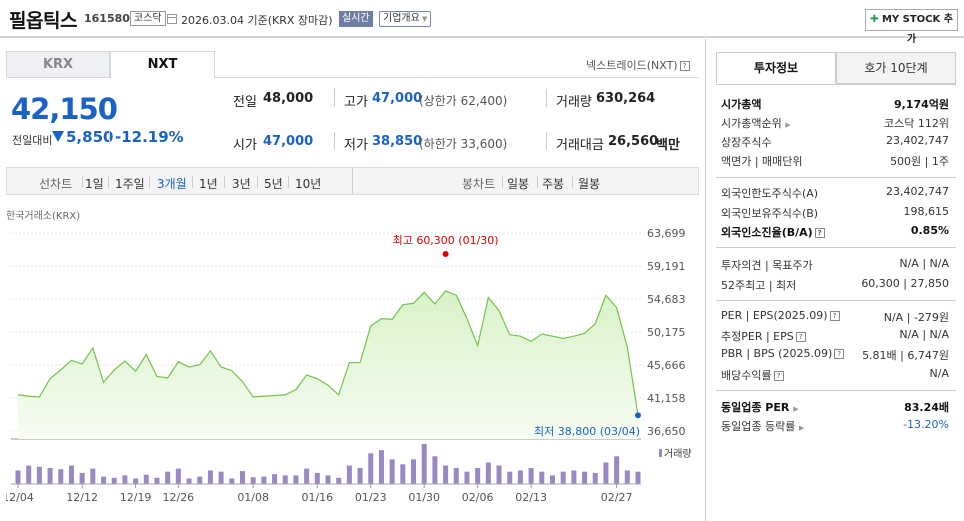 The image size is (964, 521). What do you see at coordinates (762, 161) in the screenshot?
I see `info-key: 액면가 | 매매단위` at bounding box center [762, 161].